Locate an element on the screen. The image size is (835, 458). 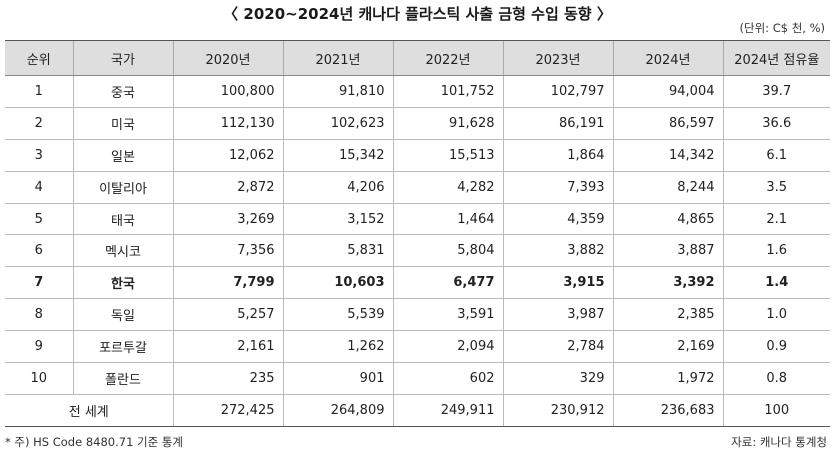
table-row: 10 폴란드 235 901 602 329 1,972 0.8 is located at coordinates (417, 378).